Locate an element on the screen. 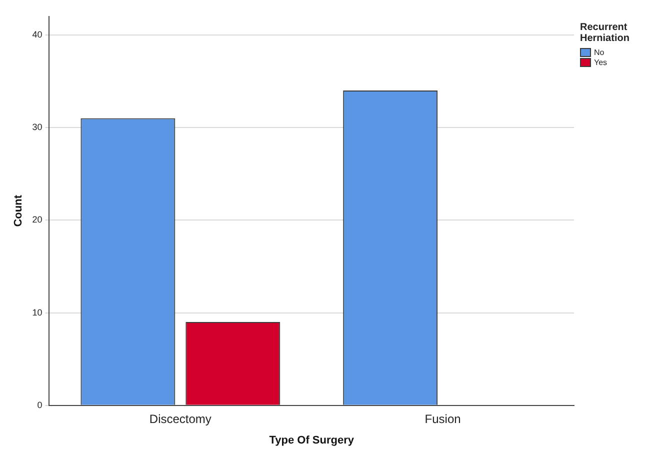 This screenshot has width=671, height=459. x-axis-title: Type Of Surgery is located at coordinates (312, 440).